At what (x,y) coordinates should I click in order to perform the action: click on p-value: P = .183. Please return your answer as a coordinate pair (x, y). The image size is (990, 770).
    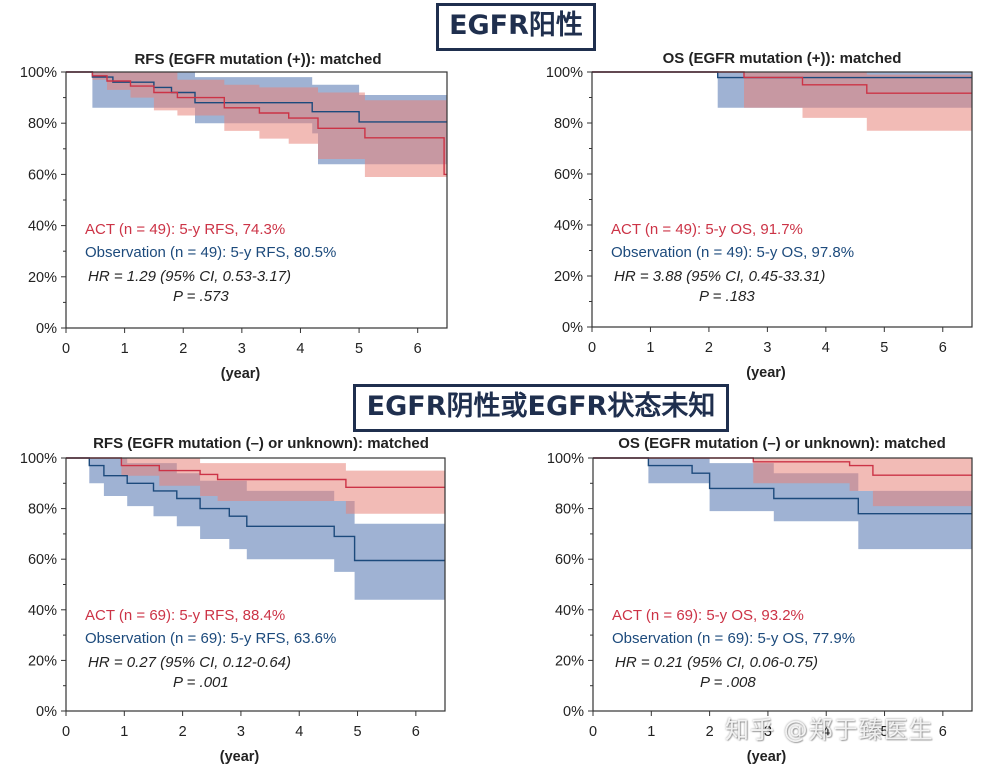
    Looking at the image, I should click on (727, 296).